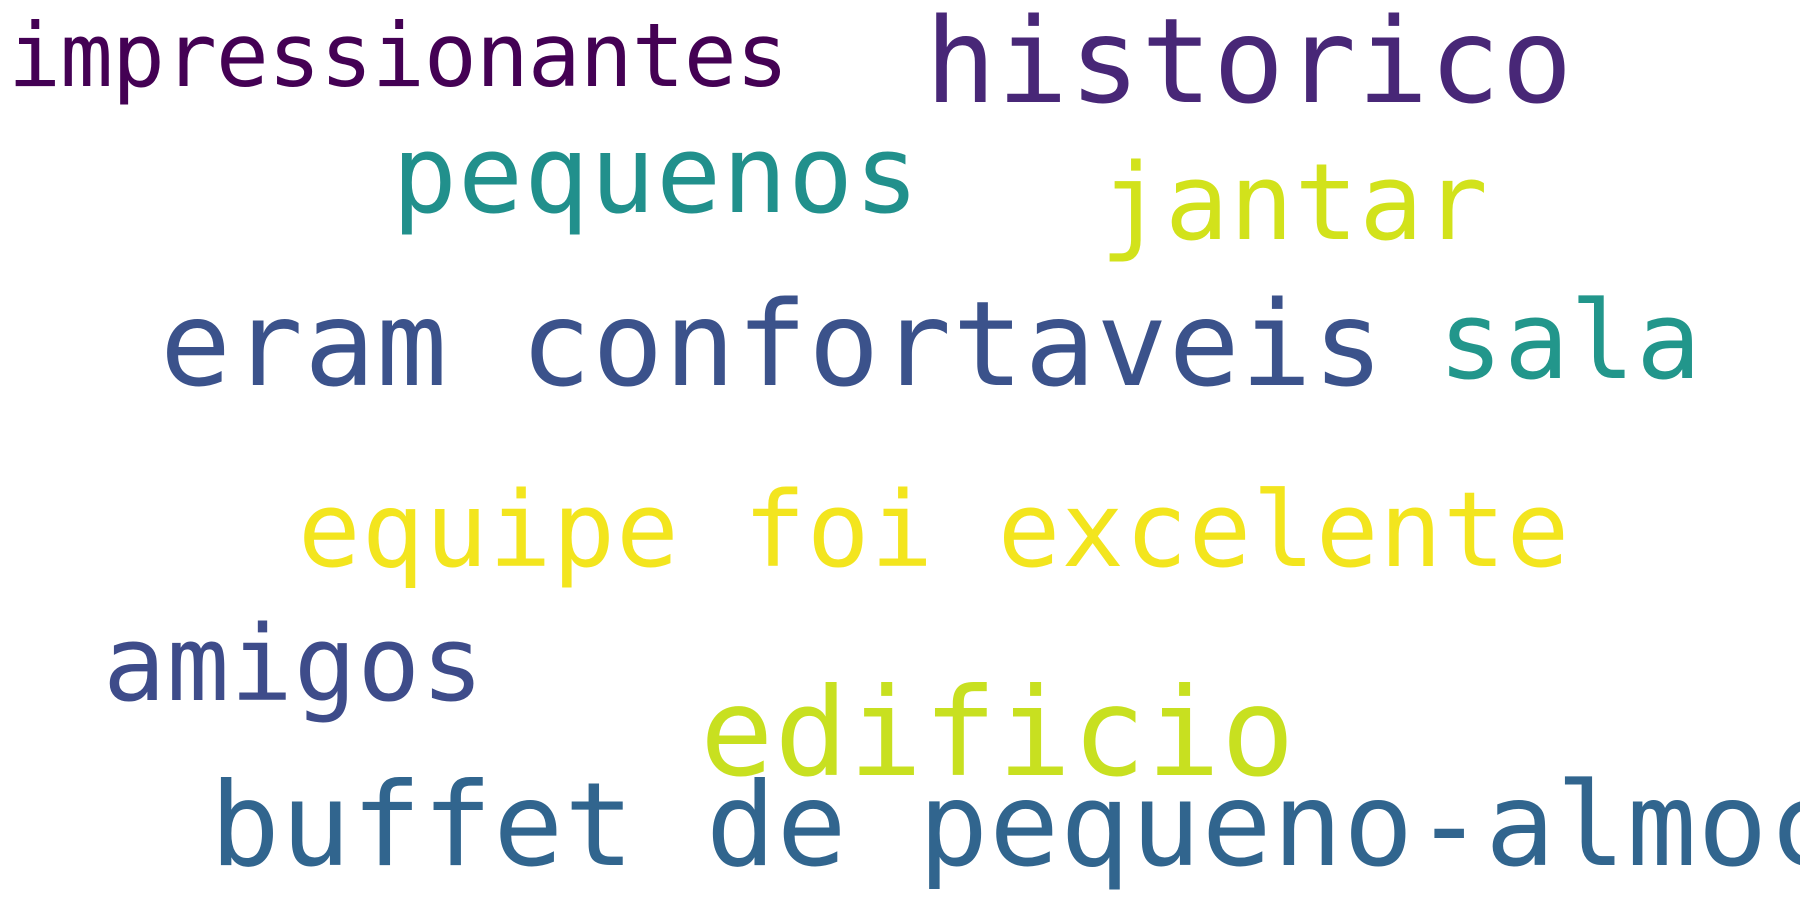 The width and height of the screenshot is (1800, 900). Describe the element at coordinates (398, 55) in the screenshot. I see `word-impressionantes: impressionantes` at that location.